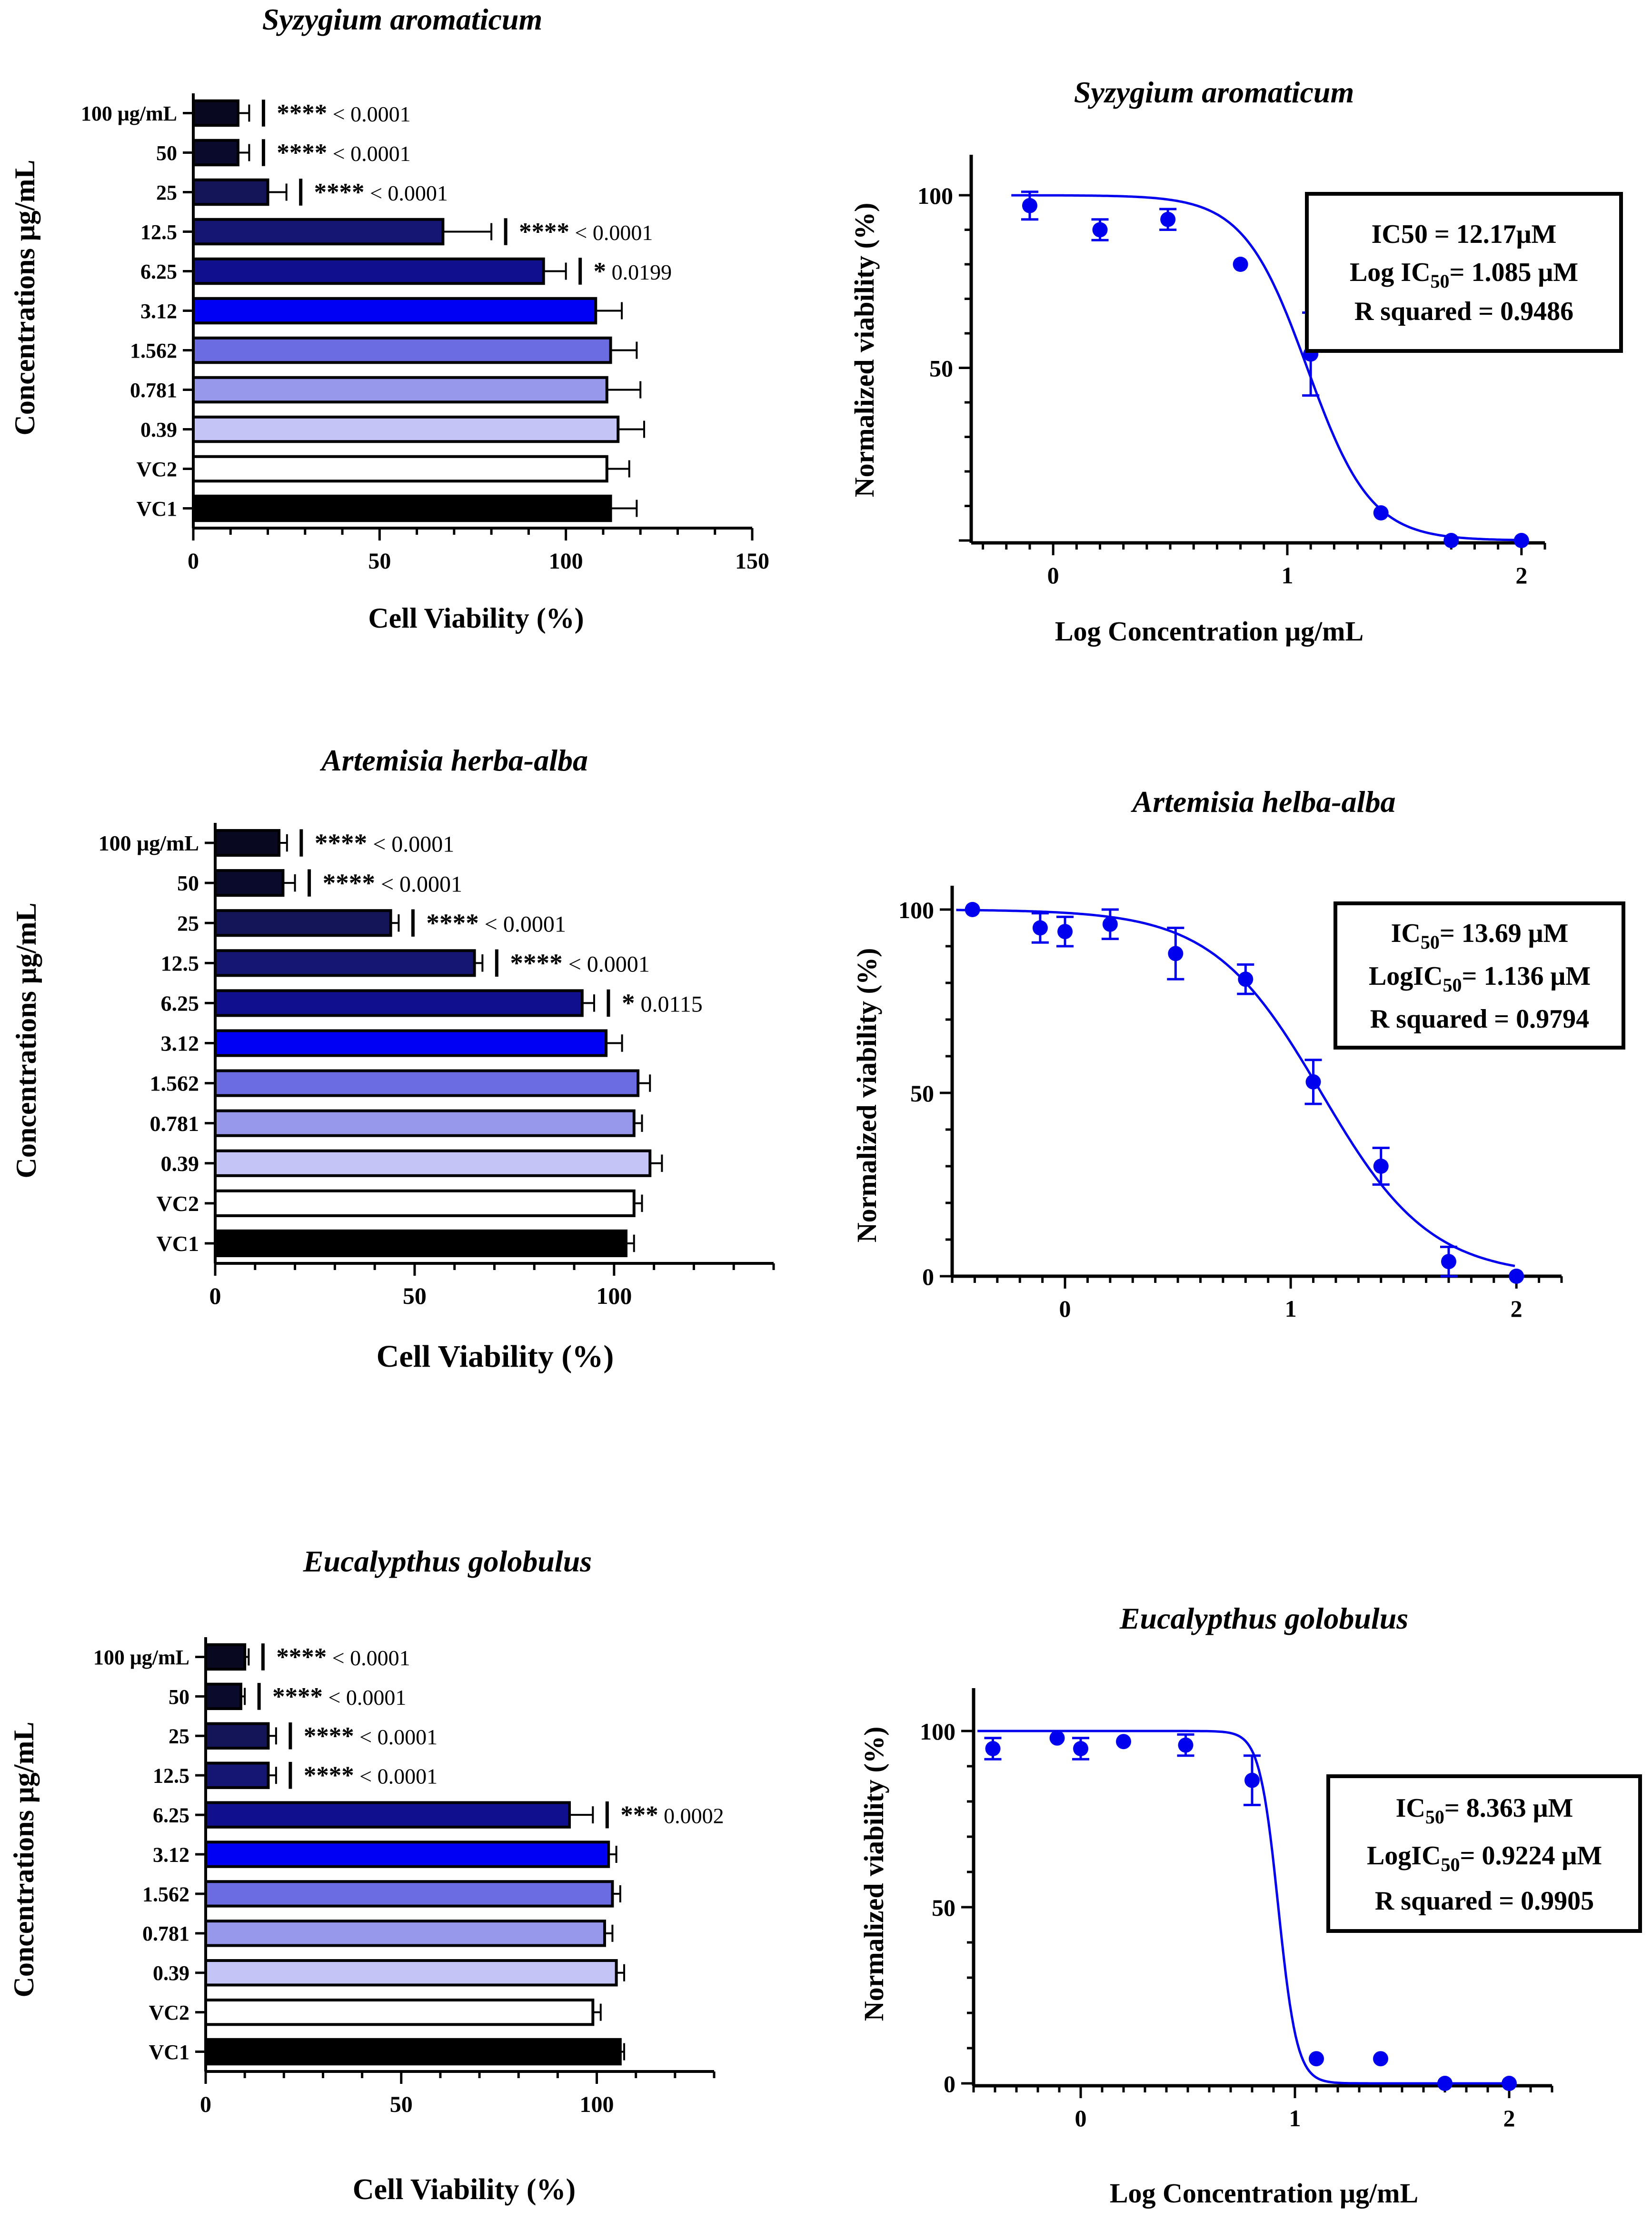 This screenshot has height=2221, width=1652. What do you see at coordinates (1263, 1618) in the screenshot?
I see `chart-title: Eucalypthus golobulus` at bounding box center [1263, 1618].